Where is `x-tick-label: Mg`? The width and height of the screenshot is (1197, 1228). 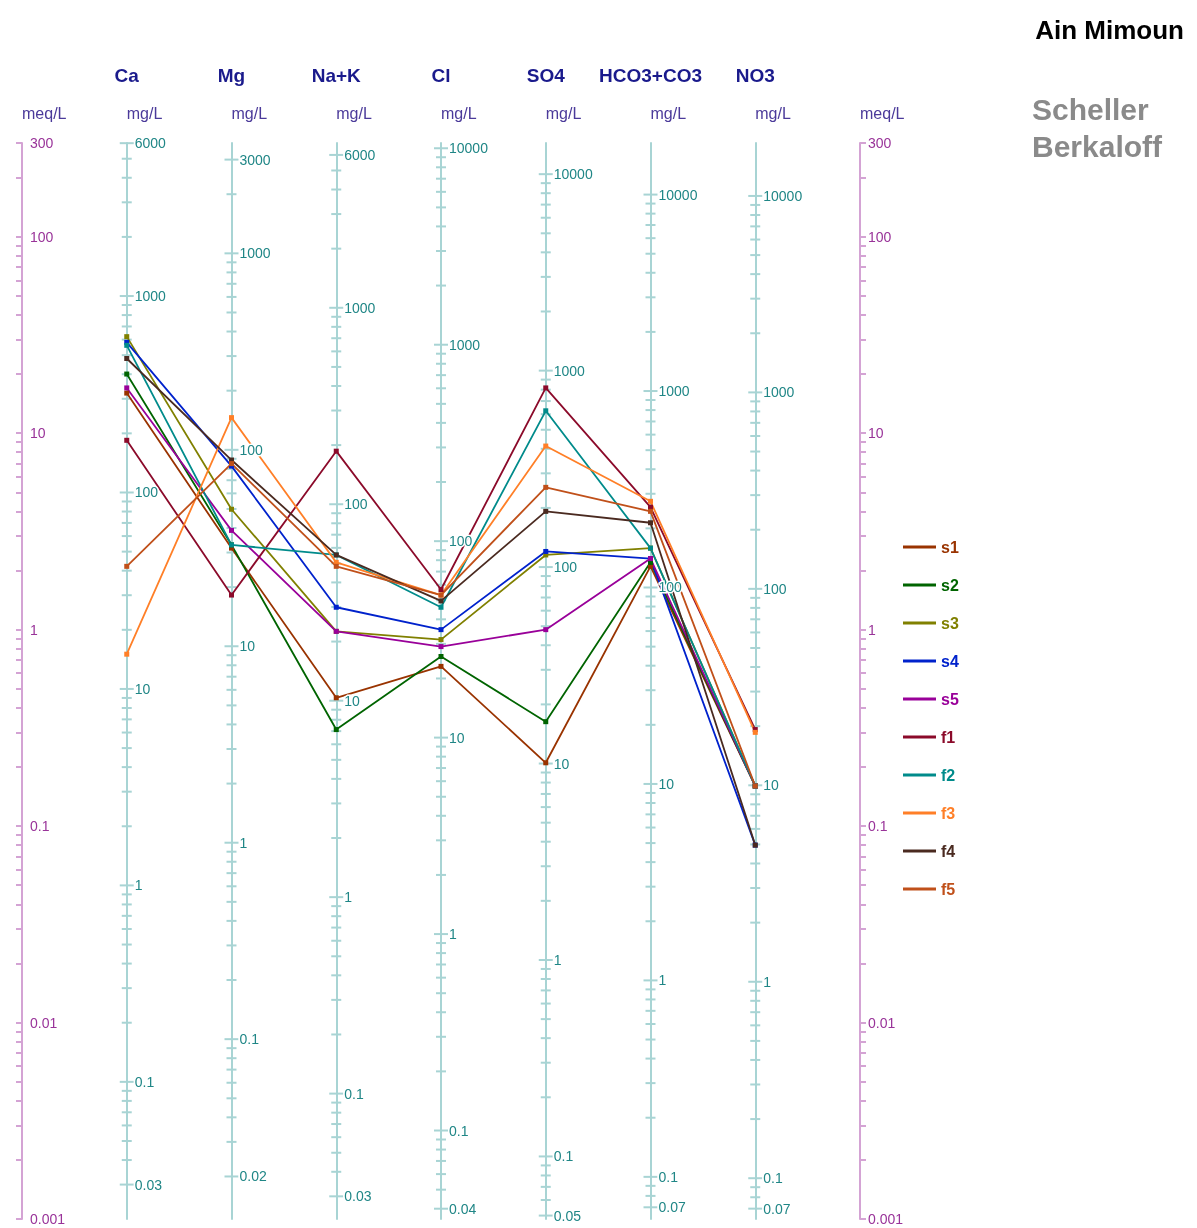
x-tick-label: Mg is located at coordinates (231, 75).